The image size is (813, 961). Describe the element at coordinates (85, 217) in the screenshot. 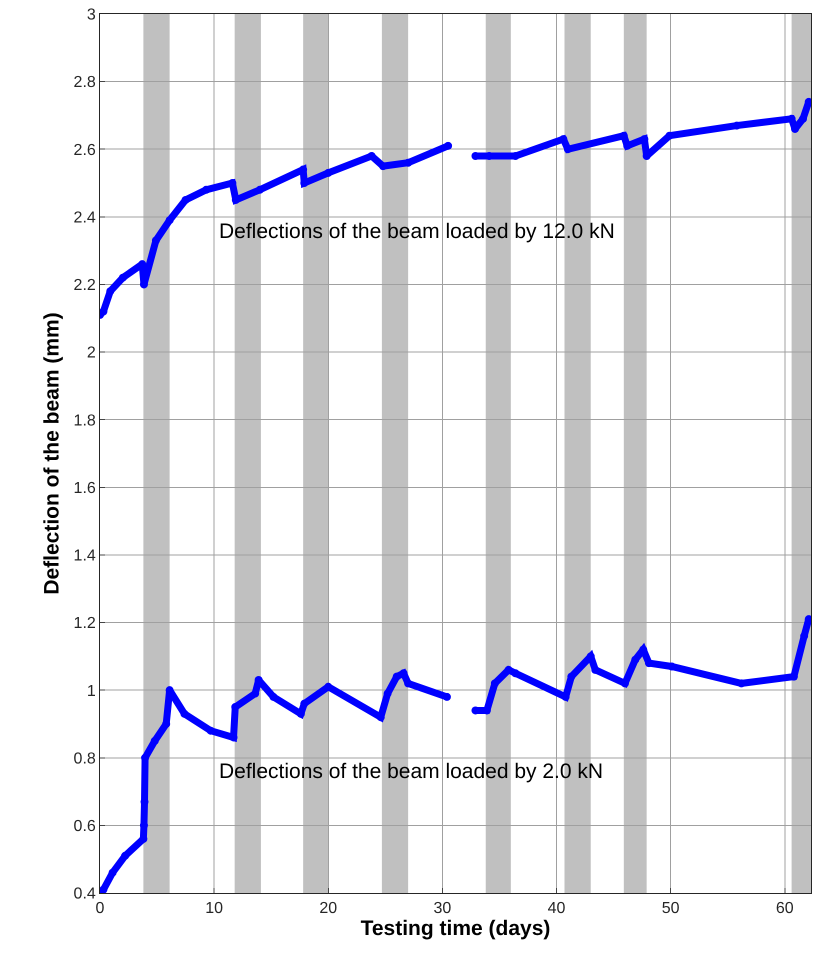

I see `y-tick-label: 2.4` at that location.